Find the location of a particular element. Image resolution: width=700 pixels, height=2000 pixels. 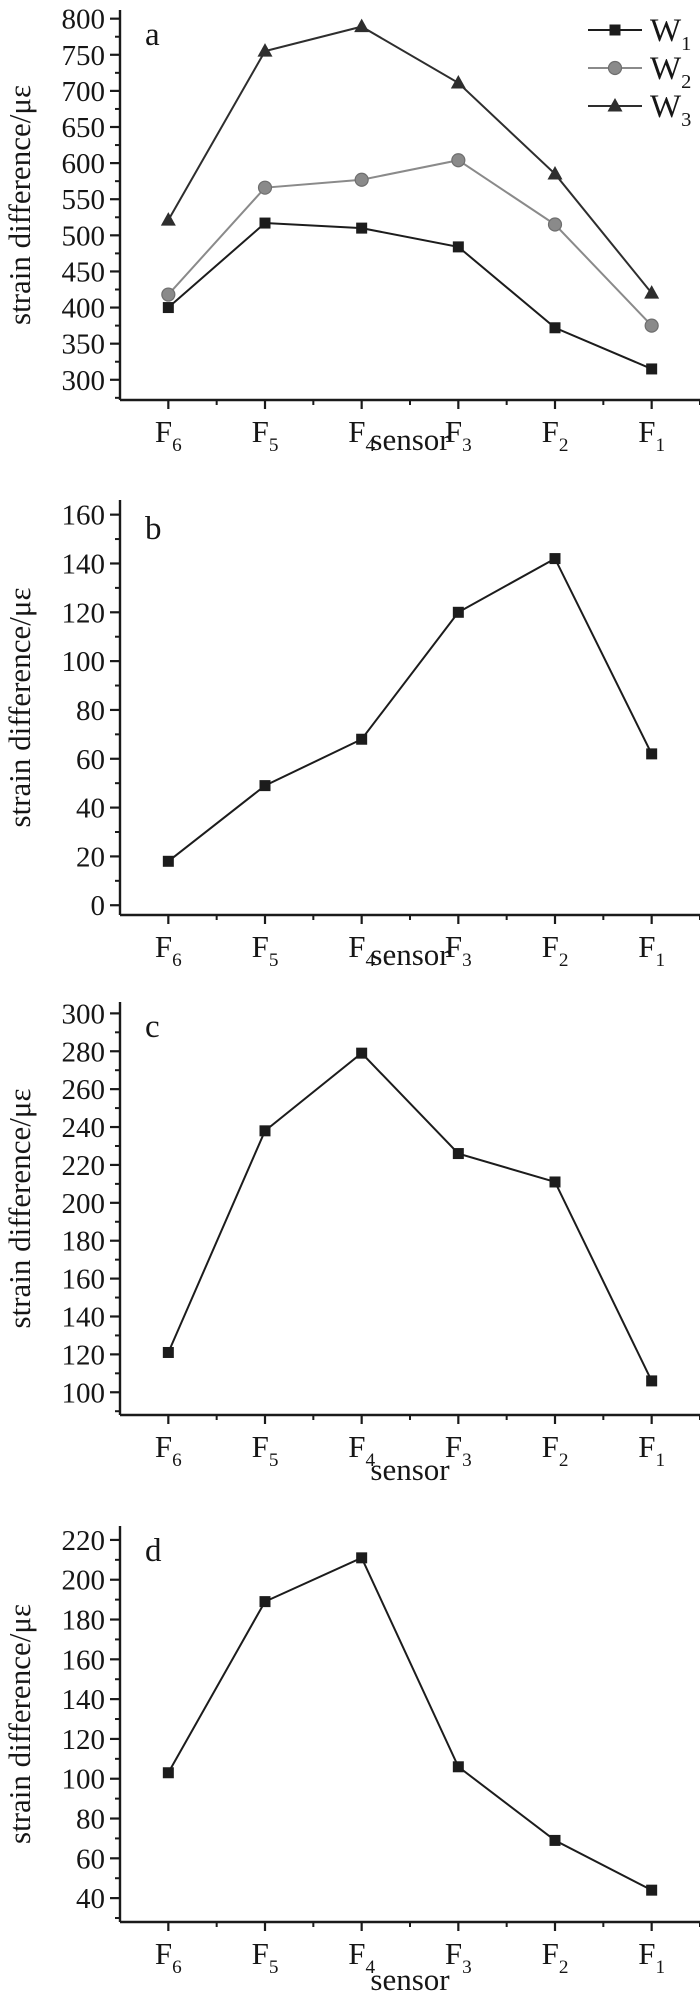

x-tick-label: F2 is located at coordinates (555, 1957).